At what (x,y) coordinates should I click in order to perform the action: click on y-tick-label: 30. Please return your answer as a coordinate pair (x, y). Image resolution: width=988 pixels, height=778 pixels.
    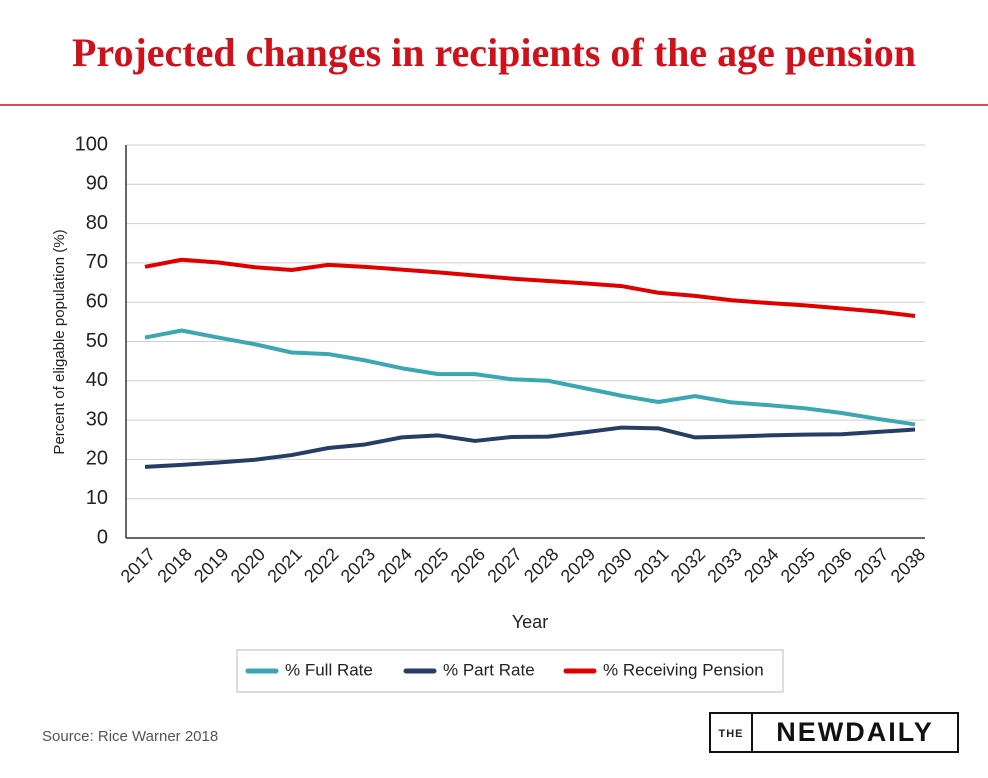
    Looking at the image, I should click on (97, 419).